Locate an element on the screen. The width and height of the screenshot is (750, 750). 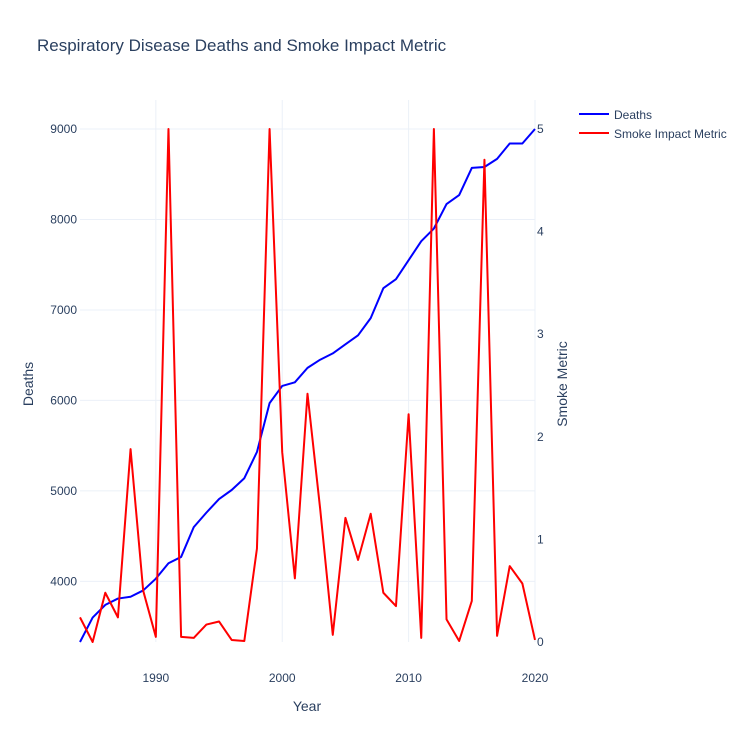
y-tick-label: 6000 is located at coordinates (63, 400).